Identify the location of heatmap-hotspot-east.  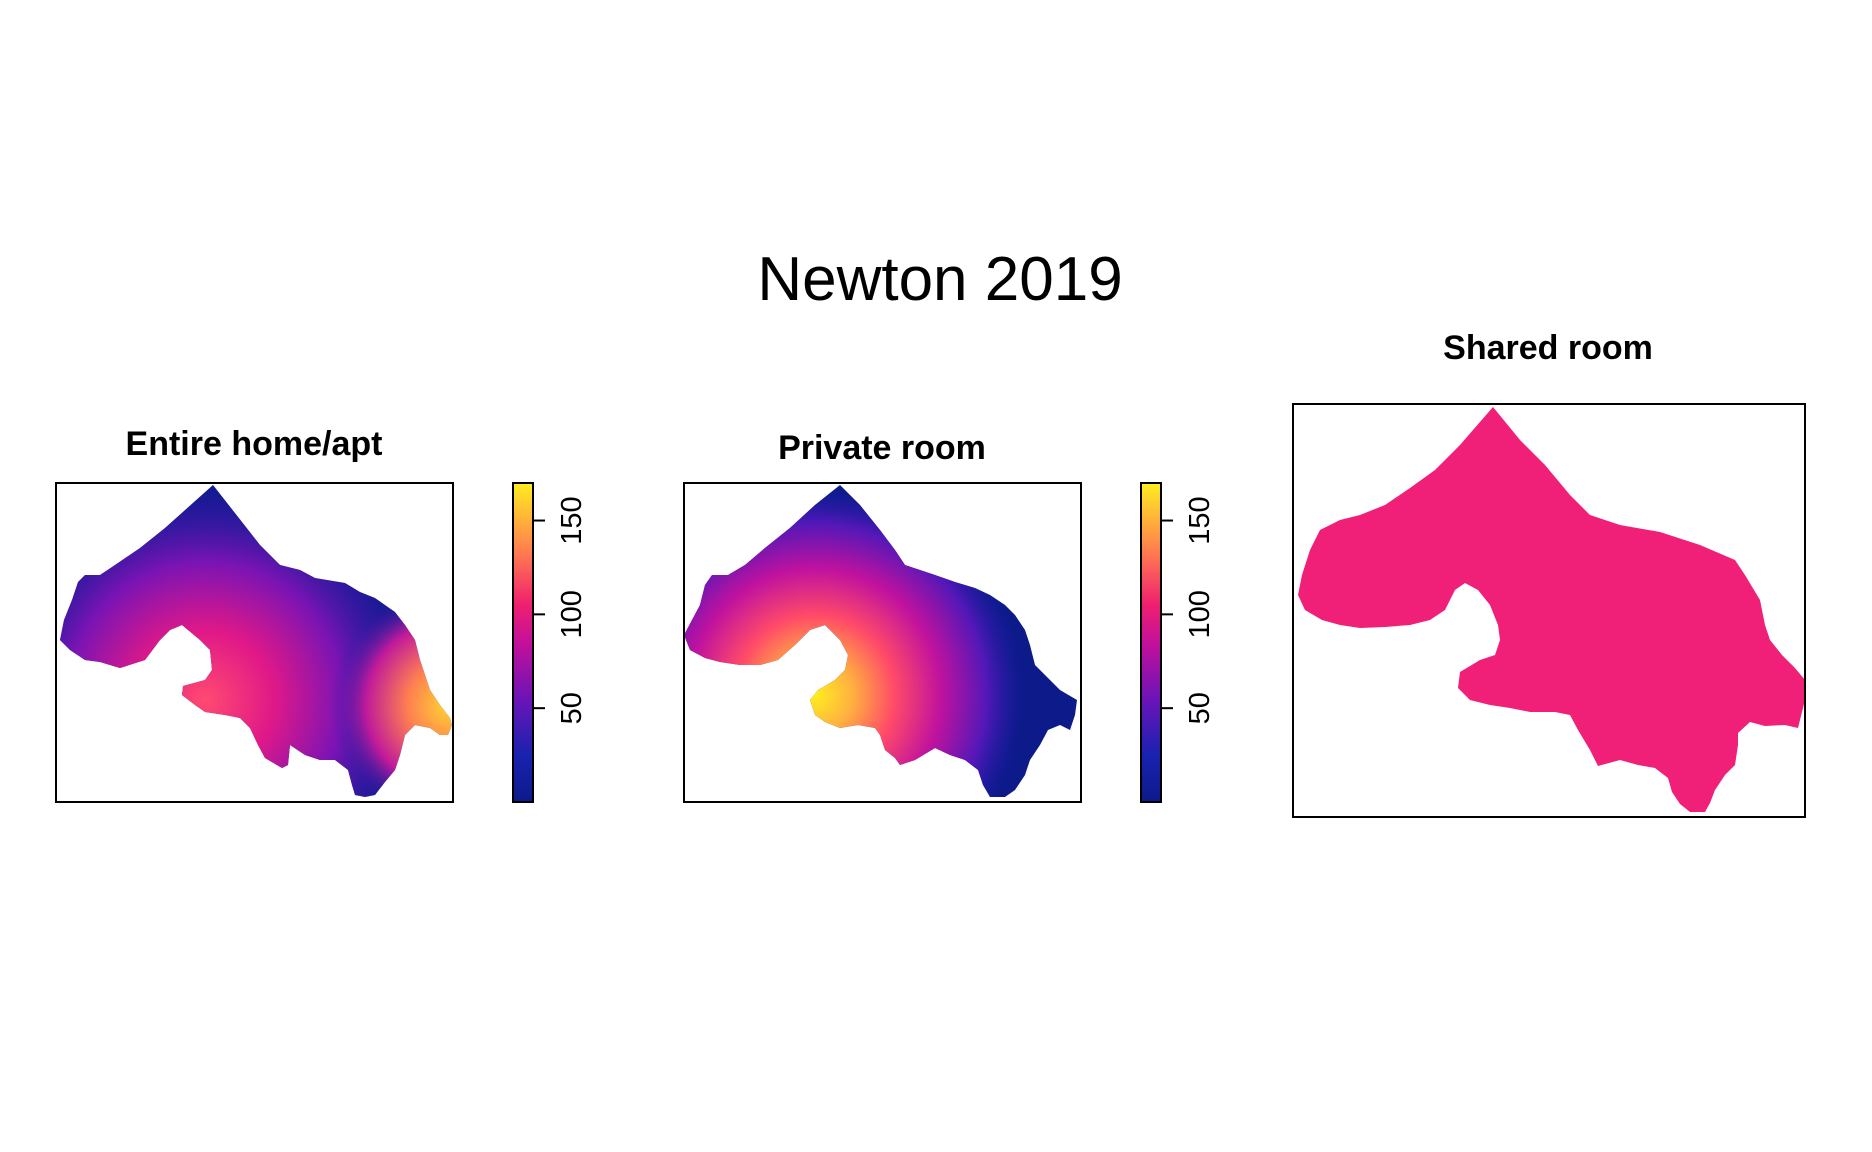
(256, 641).